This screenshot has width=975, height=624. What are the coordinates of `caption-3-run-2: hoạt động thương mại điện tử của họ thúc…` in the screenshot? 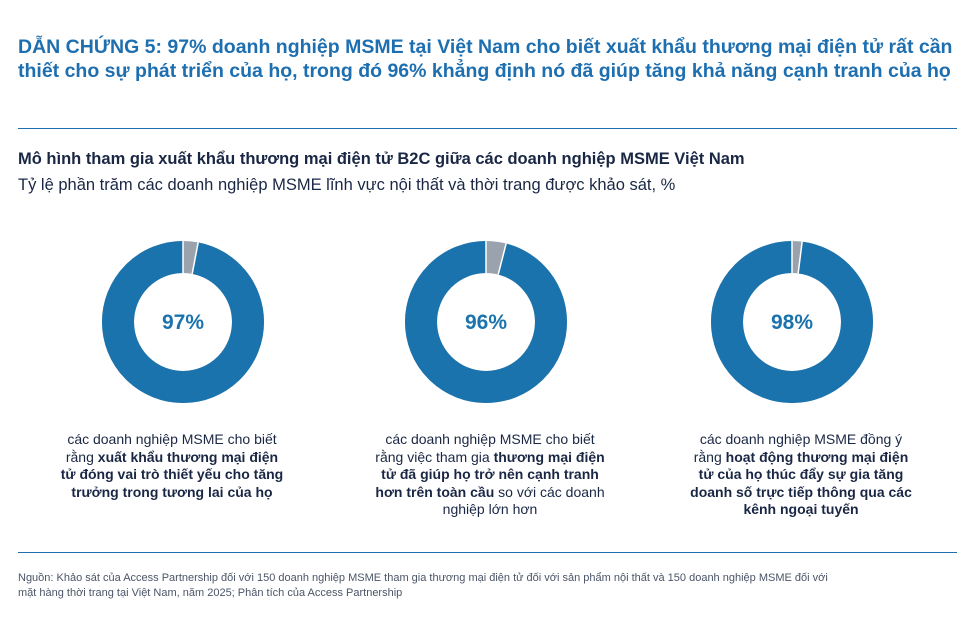 It's located at (801, 483).